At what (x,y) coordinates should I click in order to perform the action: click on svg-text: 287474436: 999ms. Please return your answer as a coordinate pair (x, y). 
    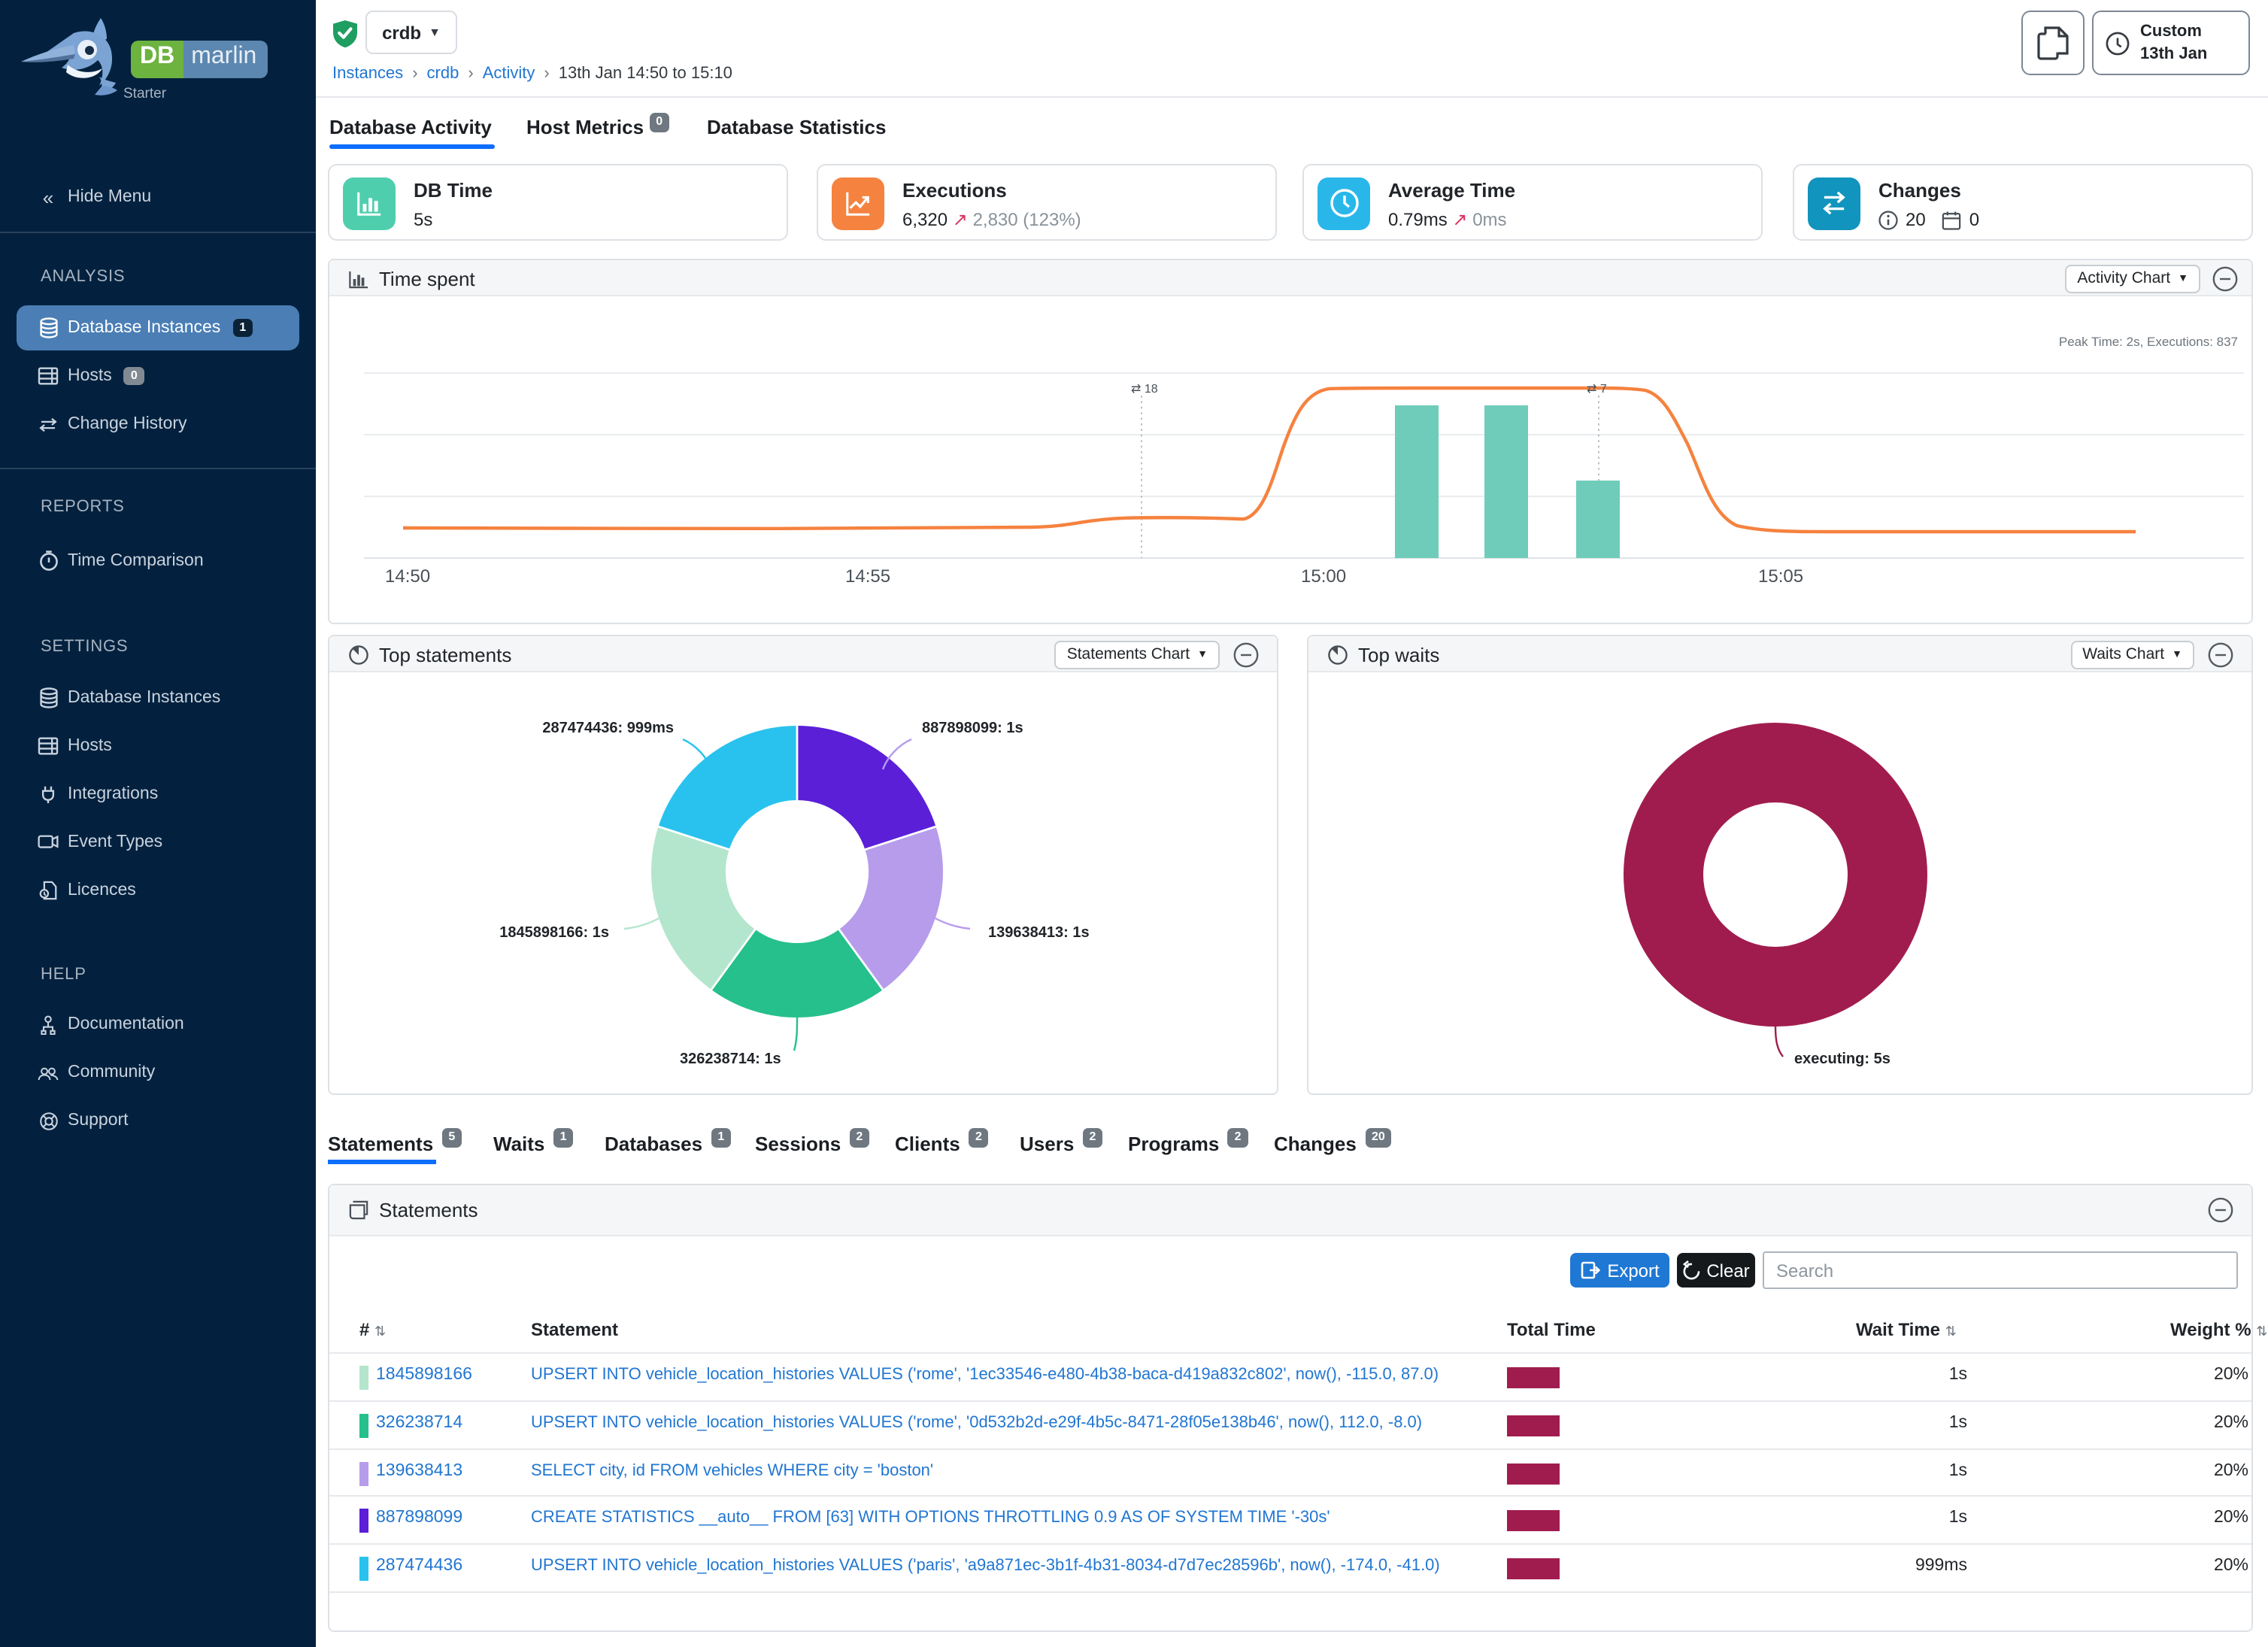
    Looking at the image, I should click on (608, 728).